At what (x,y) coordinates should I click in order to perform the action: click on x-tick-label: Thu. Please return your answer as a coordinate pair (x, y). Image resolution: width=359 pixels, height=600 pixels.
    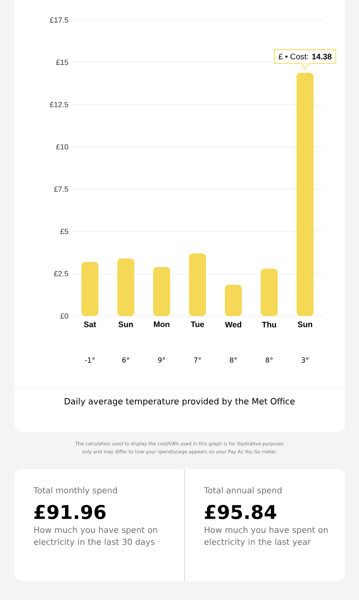
    Looking at the image, I should click on (269, 325).